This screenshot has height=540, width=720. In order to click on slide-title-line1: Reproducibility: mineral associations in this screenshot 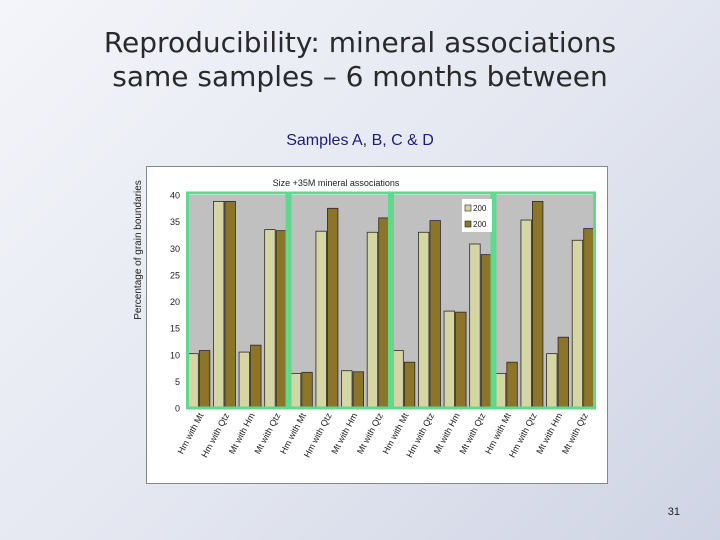, I will do `click(360, 42)`.